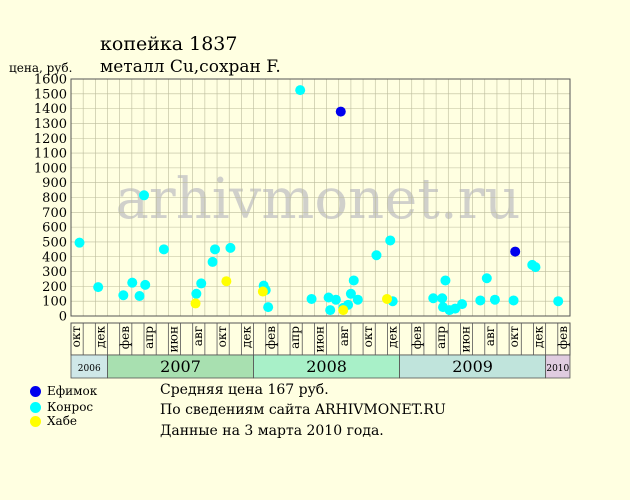 Image resolution: width=630 pixels, height=500 pixels. Describe the element at coordinates (190, 67) in the screenshot. I see `chart-subtitle: металл Cu,сохран F.` at that location.